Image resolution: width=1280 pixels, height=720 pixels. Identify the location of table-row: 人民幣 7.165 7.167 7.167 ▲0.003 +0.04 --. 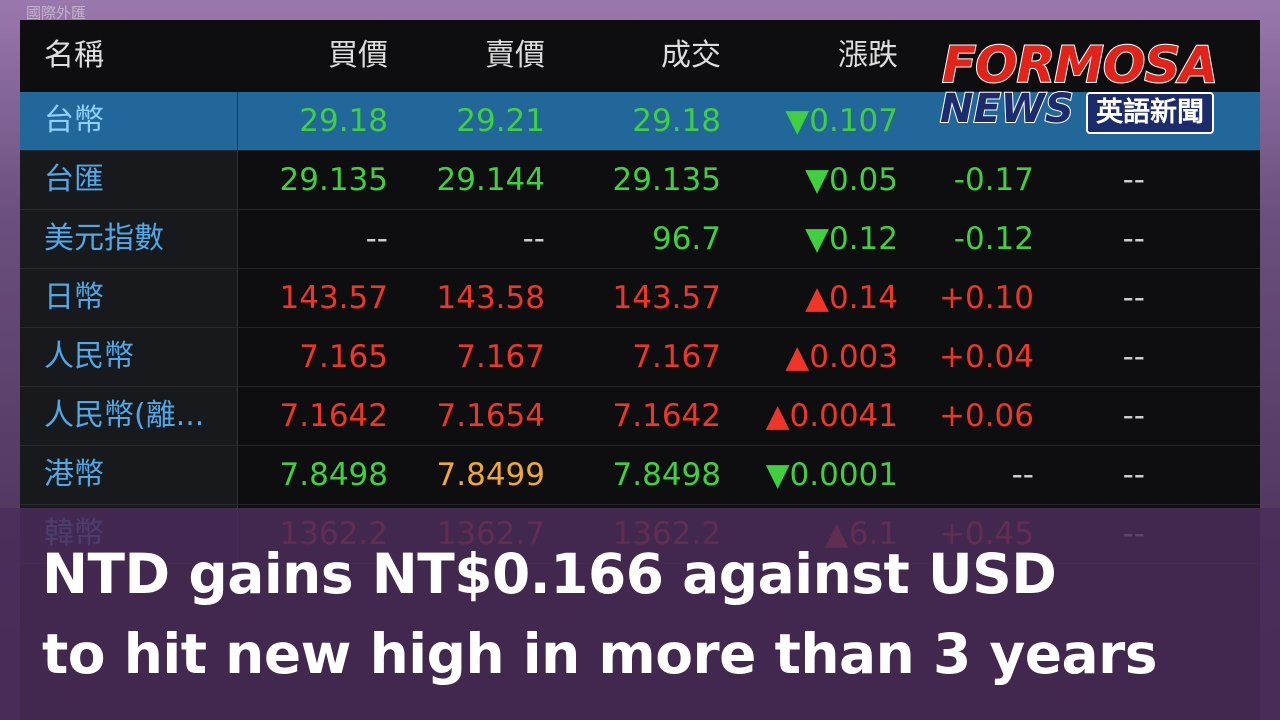
(640, 357).